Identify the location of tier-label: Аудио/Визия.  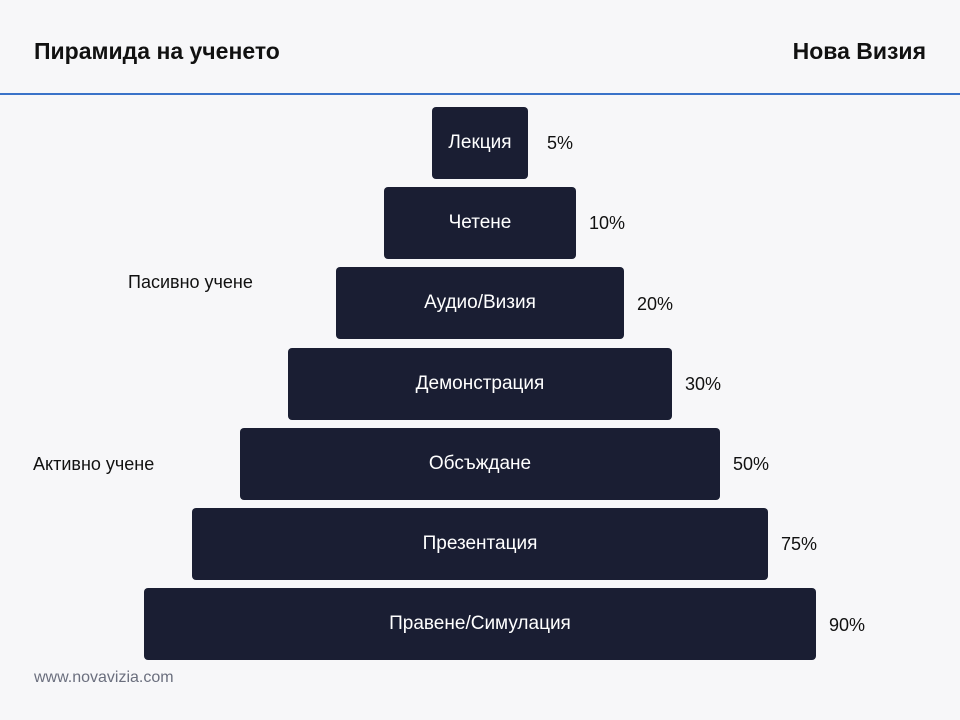
(480, 302).